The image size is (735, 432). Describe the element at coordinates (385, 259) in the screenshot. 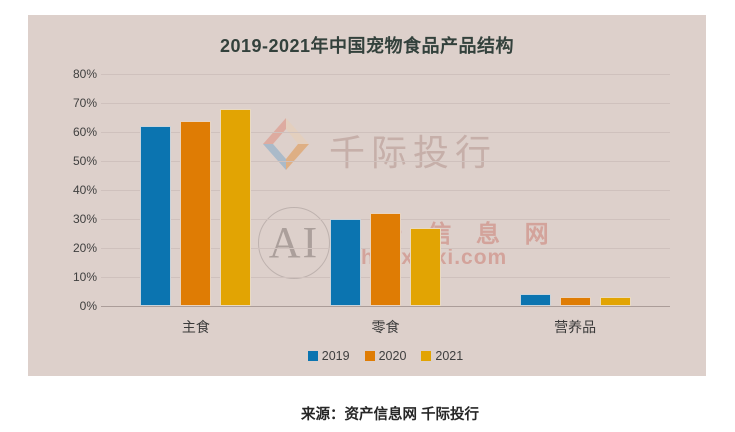

I see `bar-2020-零食` at that location.